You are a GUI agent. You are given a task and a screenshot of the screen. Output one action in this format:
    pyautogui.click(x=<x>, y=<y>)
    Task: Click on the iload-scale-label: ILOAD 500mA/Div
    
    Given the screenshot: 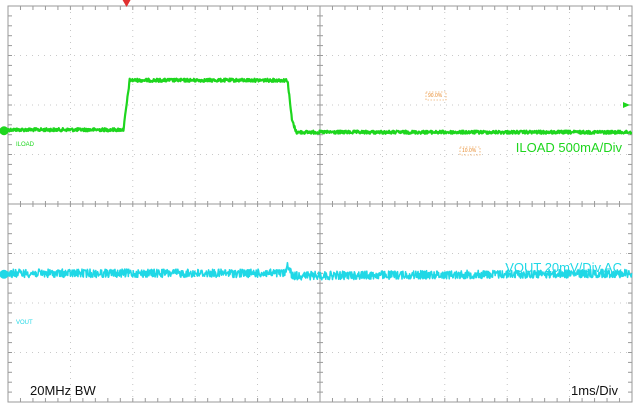 What is the action you would take?
    pyautogui.click(x=569, y=147)
    